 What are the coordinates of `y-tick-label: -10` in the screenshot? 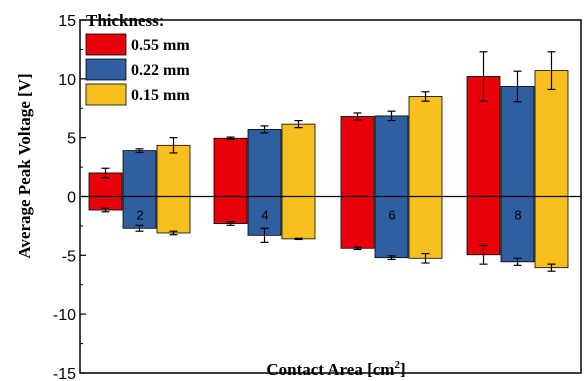 It's located at (64, 315).